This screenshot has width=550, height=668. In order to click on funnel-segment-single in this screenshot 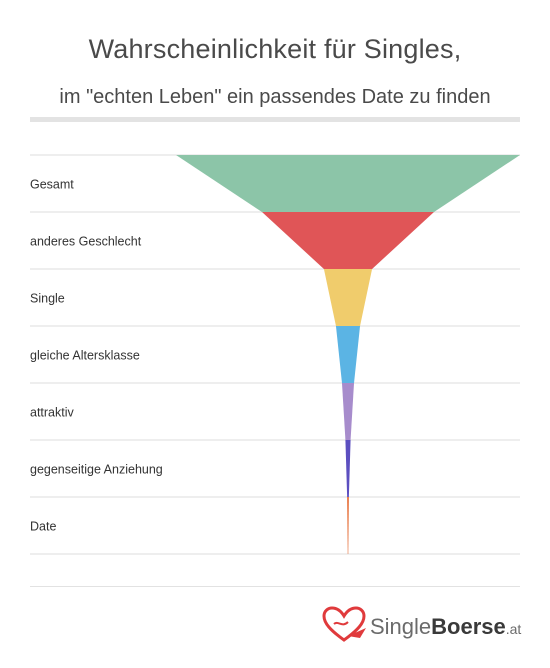, I will do `click(348, 297)`.